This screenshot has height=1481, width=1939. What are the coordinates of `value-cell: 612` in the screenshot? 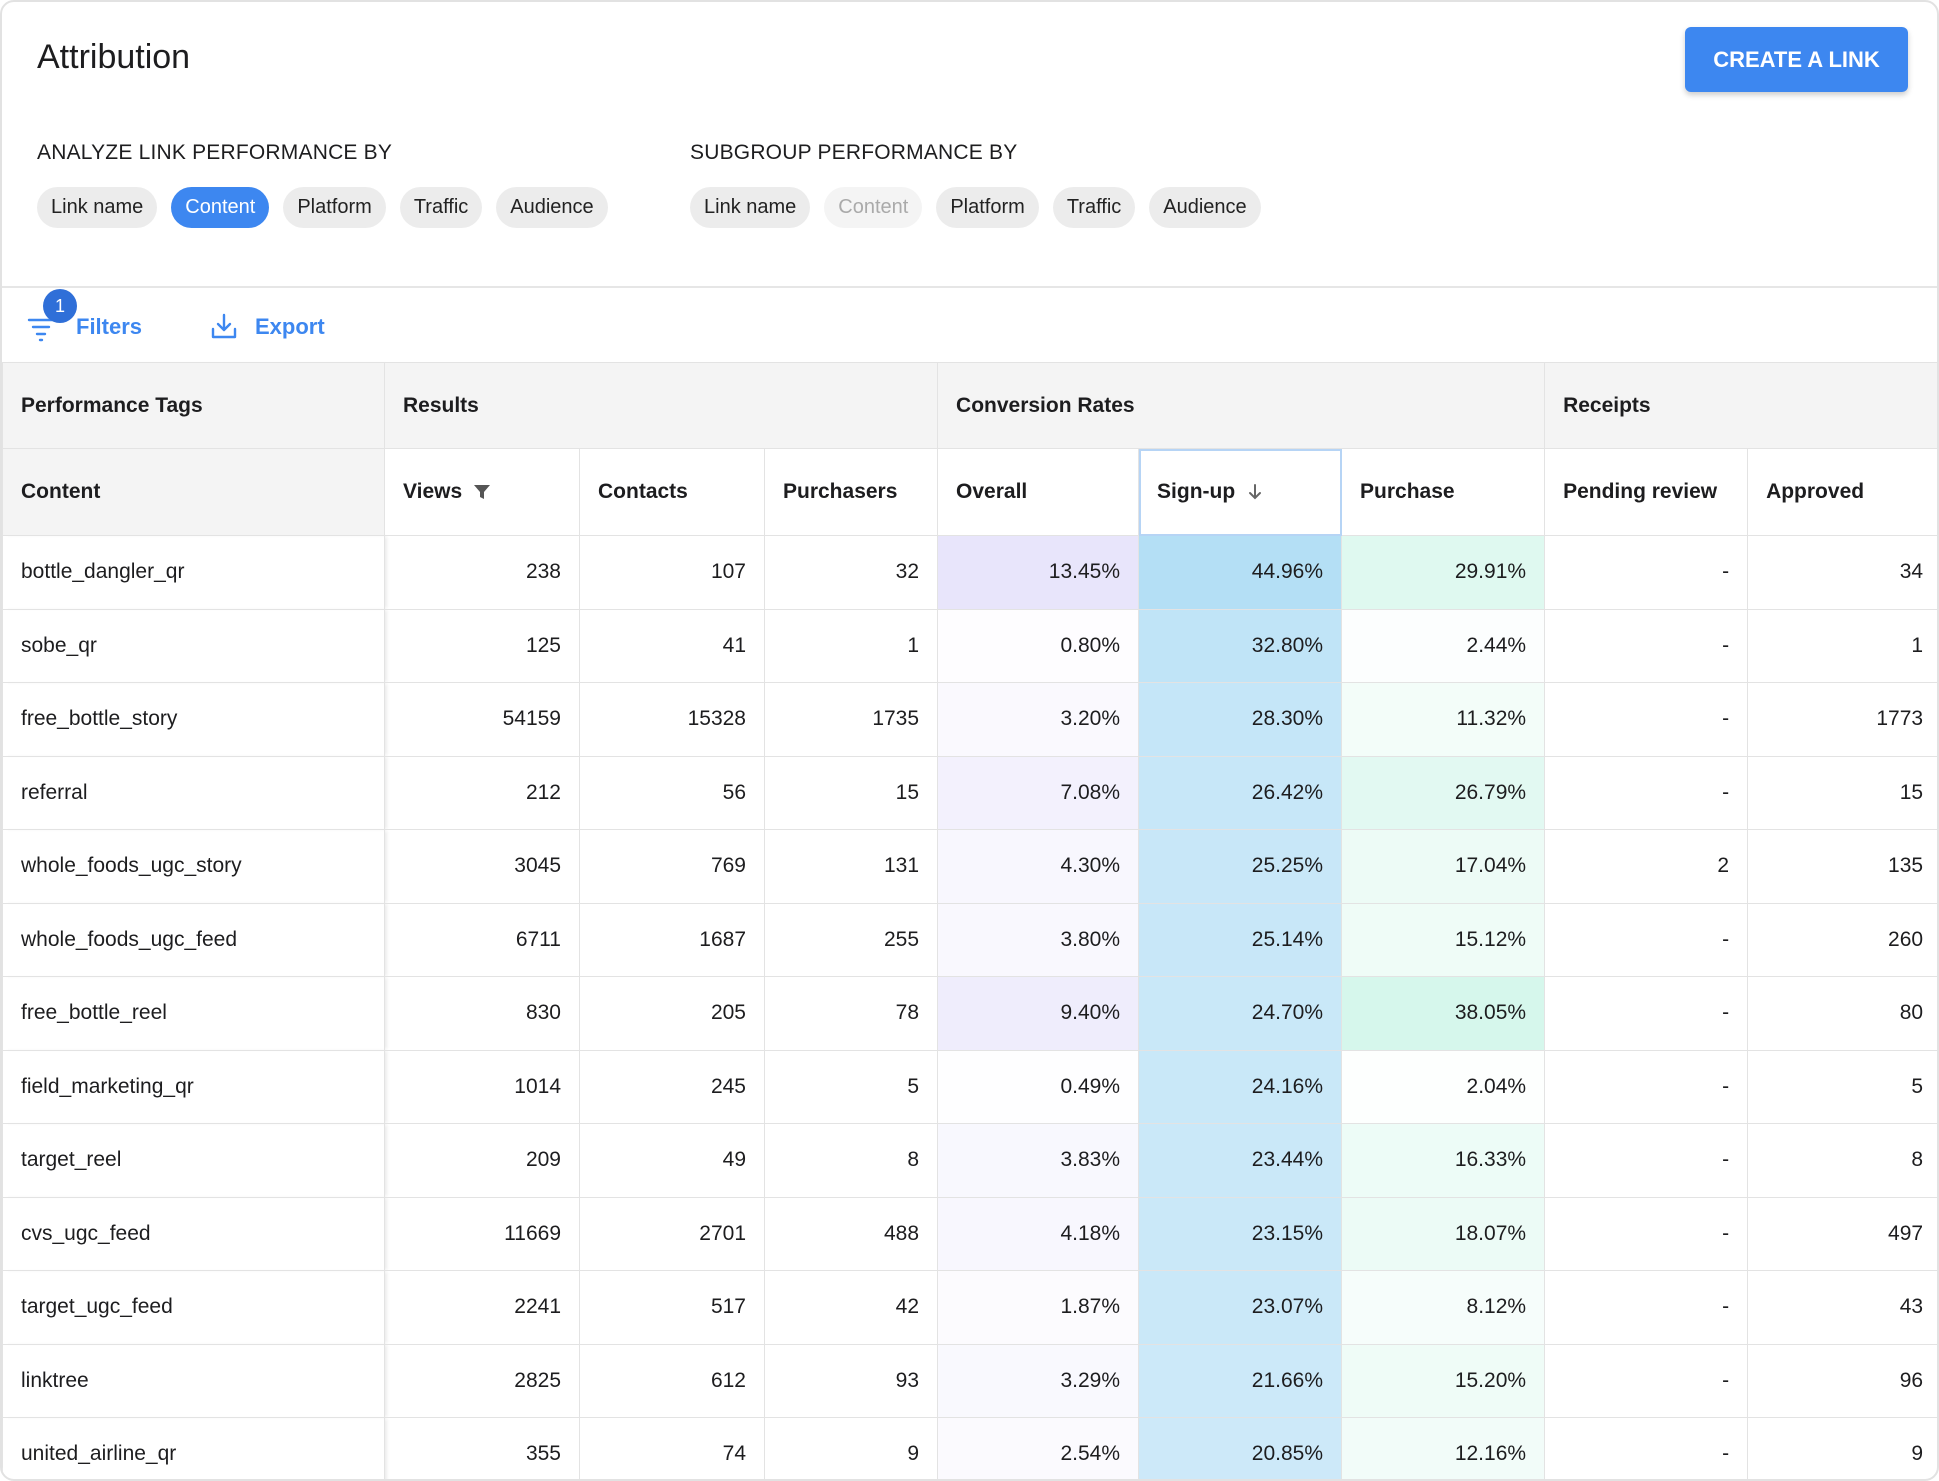 It's located at (672, 1381).